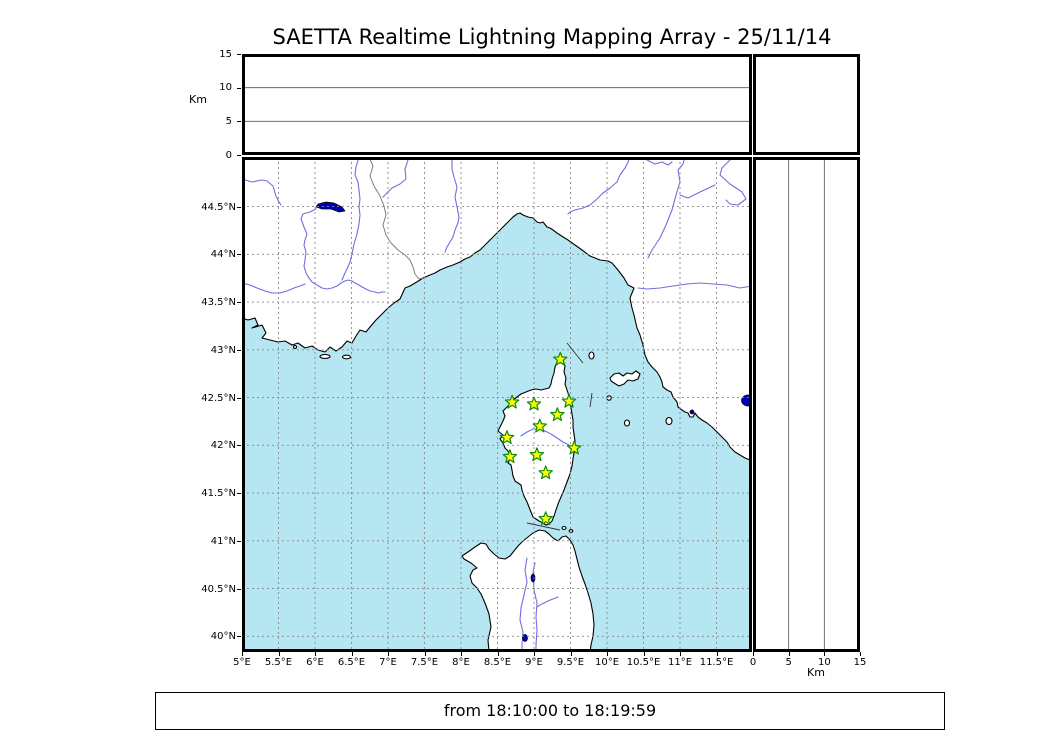 The width and height of the screenshot is (1050, 750). I want to click on altitude-longitude-panel, so click(497, 104).